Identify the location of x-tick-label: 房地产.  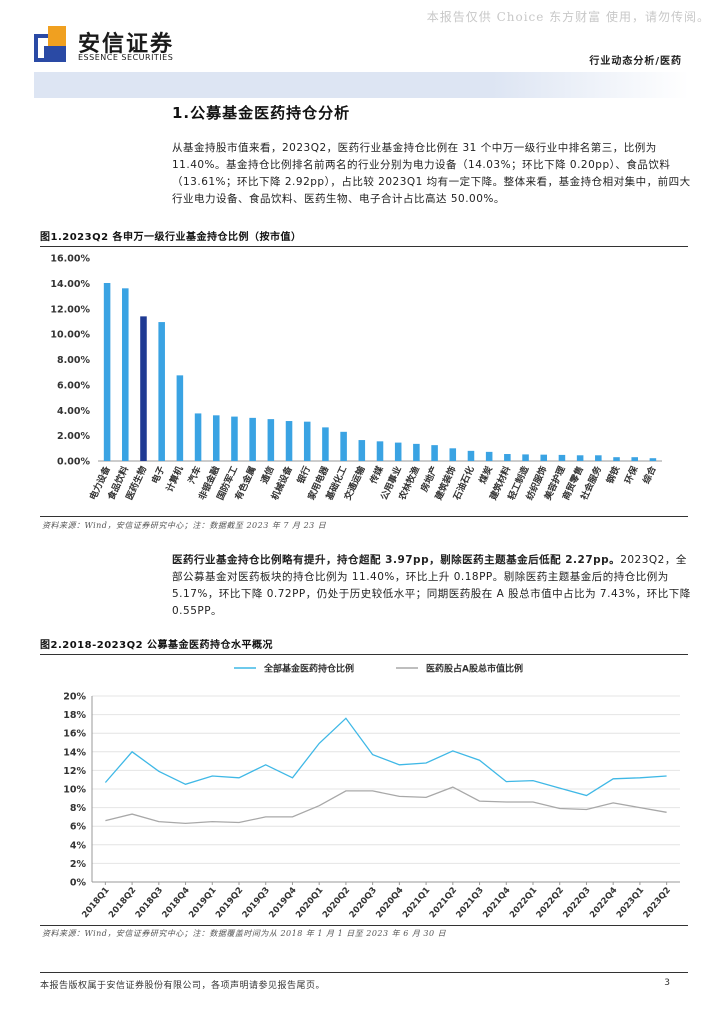
(429, 479).